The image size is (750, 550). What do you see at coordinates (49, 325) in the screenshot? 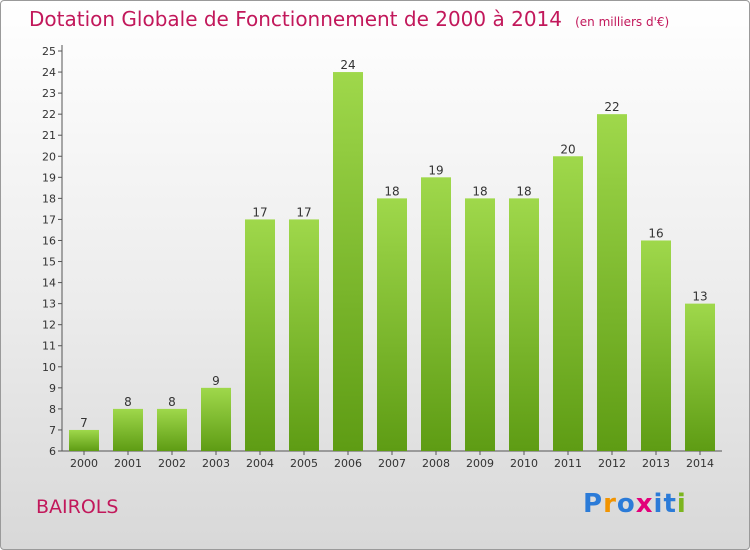
I see `y-tick-label: 12` at bounding box center [49, 325].